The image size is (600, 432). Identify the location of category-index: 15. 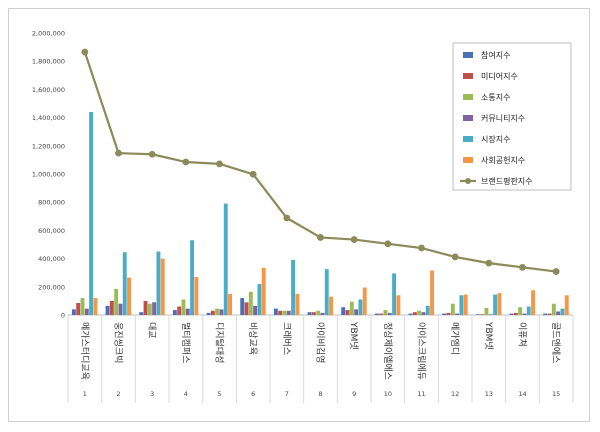
(556, 394).